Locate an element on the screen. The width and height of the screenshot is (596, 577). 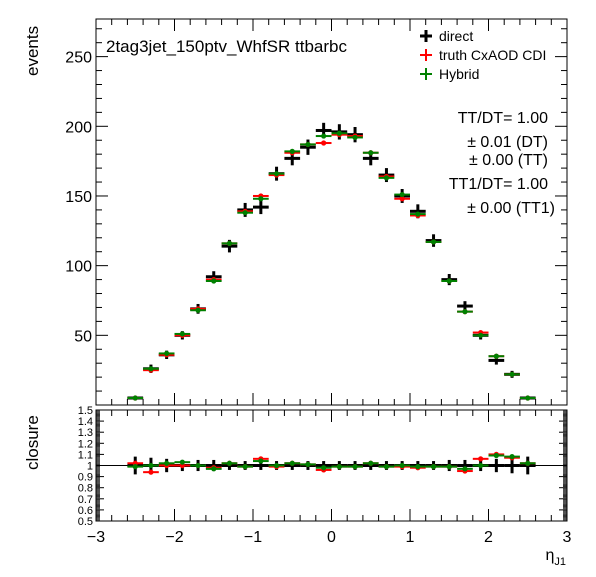
legend-label-truth: truth CxAOD CDI is located at coordinates (492, 55).